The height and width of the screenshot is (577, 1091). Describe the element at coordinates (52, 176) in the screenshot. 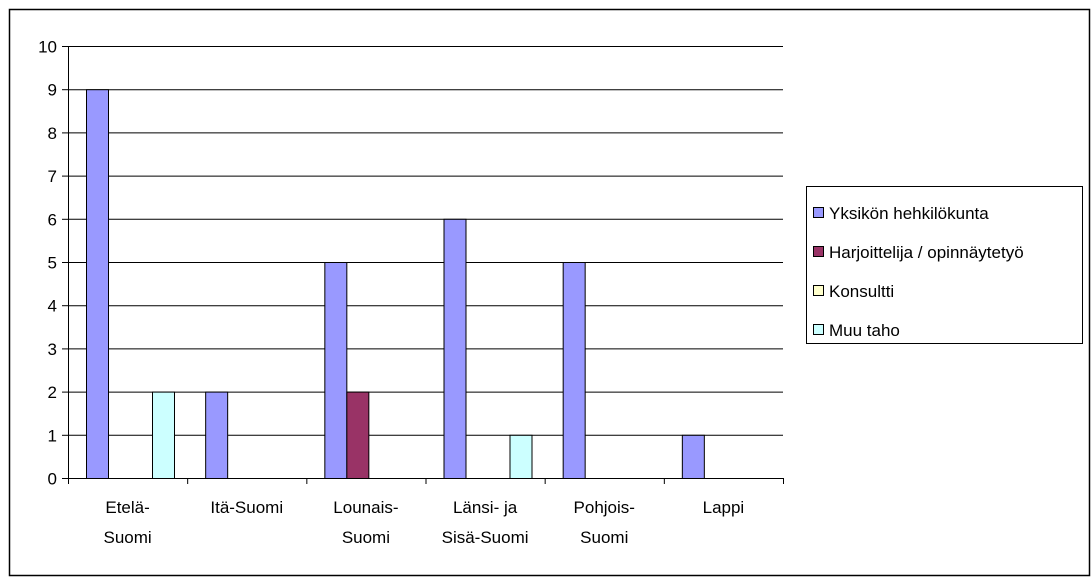

I see `y-tick-label: 7` at that location.